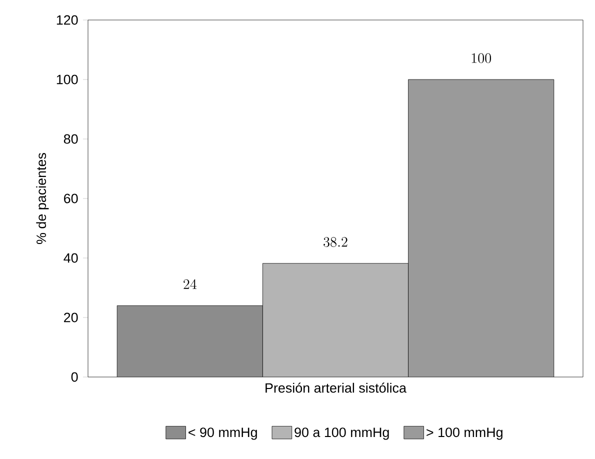 The image size is (595, 459). Describe the element at coordinates (222, 434) in the screenshot. I see `legend-label: < 90 mmHg` at that location.